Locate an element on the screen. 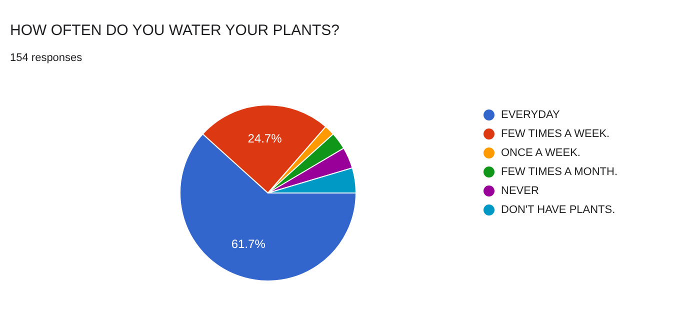 This screenshot has height=331, width=687. legend-label: FEW TIMES A WEEK. is located at coordinates (555, 134).